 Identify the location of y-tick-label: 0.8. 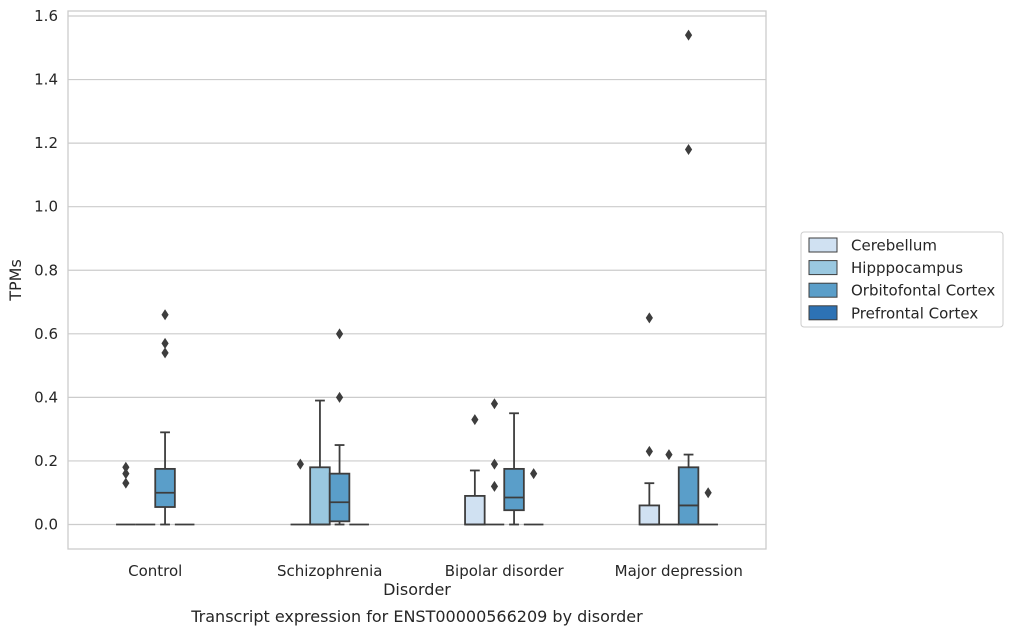
(46, 270).